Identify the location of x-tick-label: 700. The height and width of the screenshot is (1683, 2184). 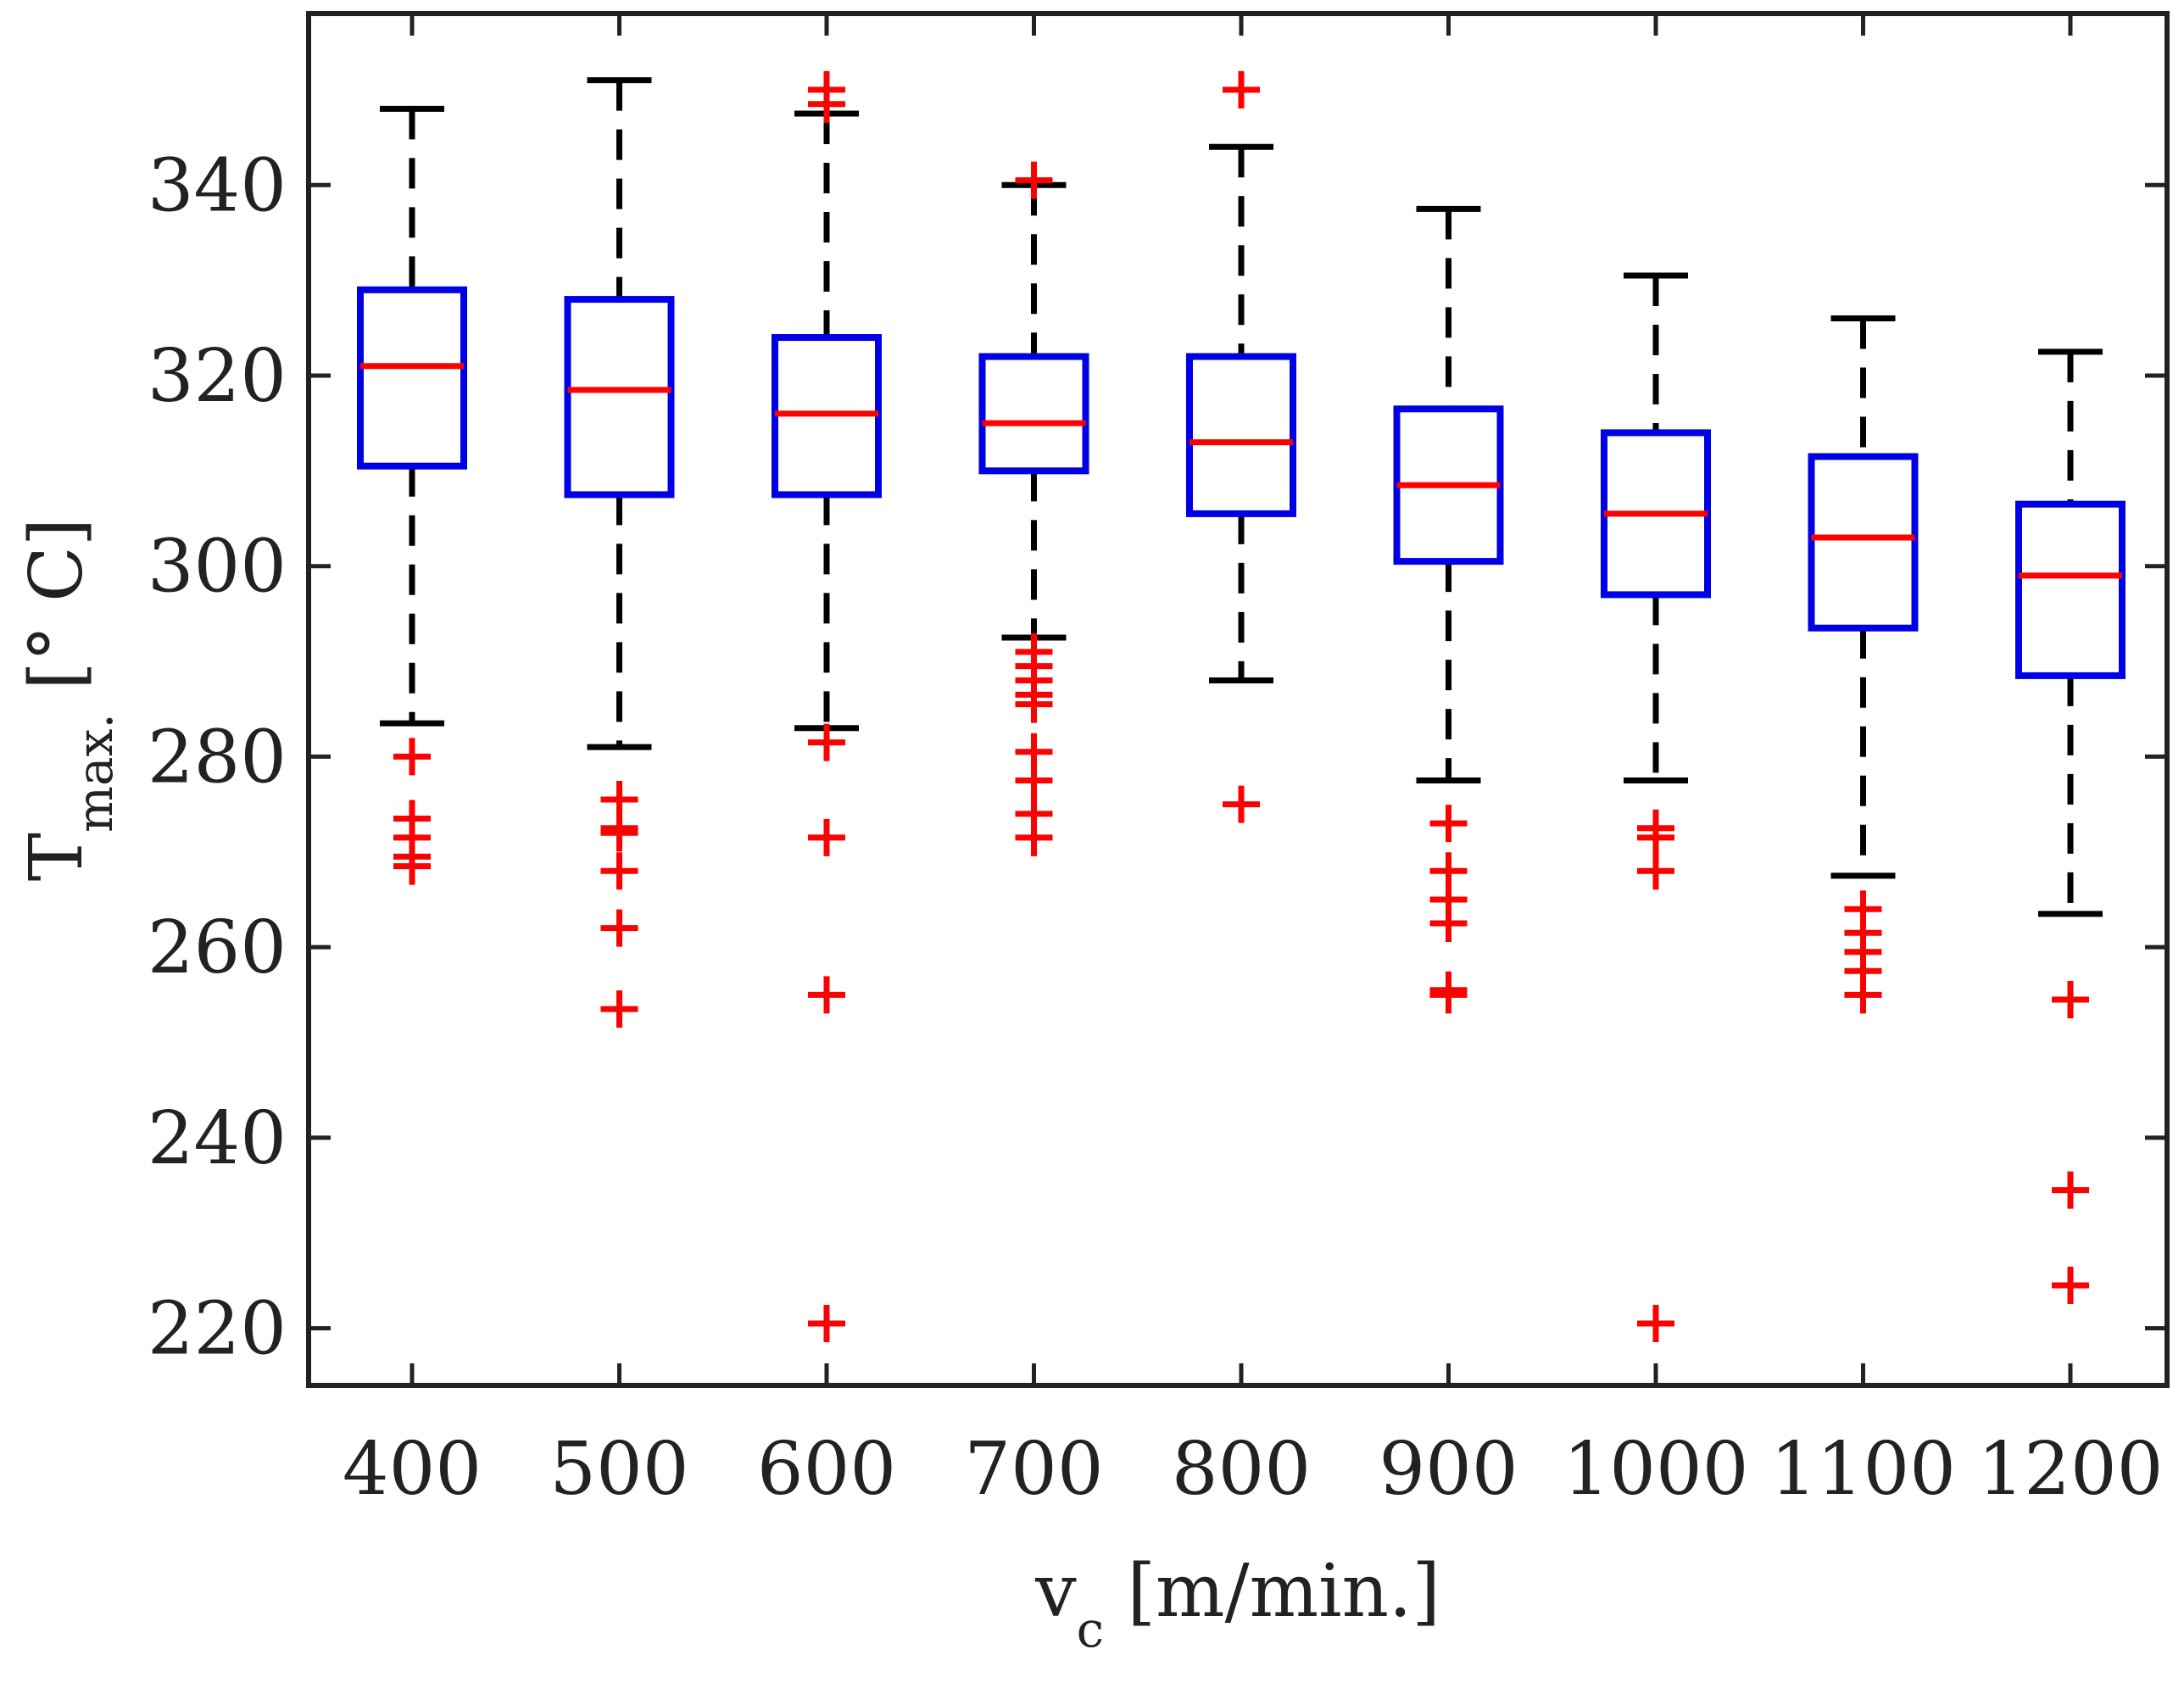
(1033, 1469).